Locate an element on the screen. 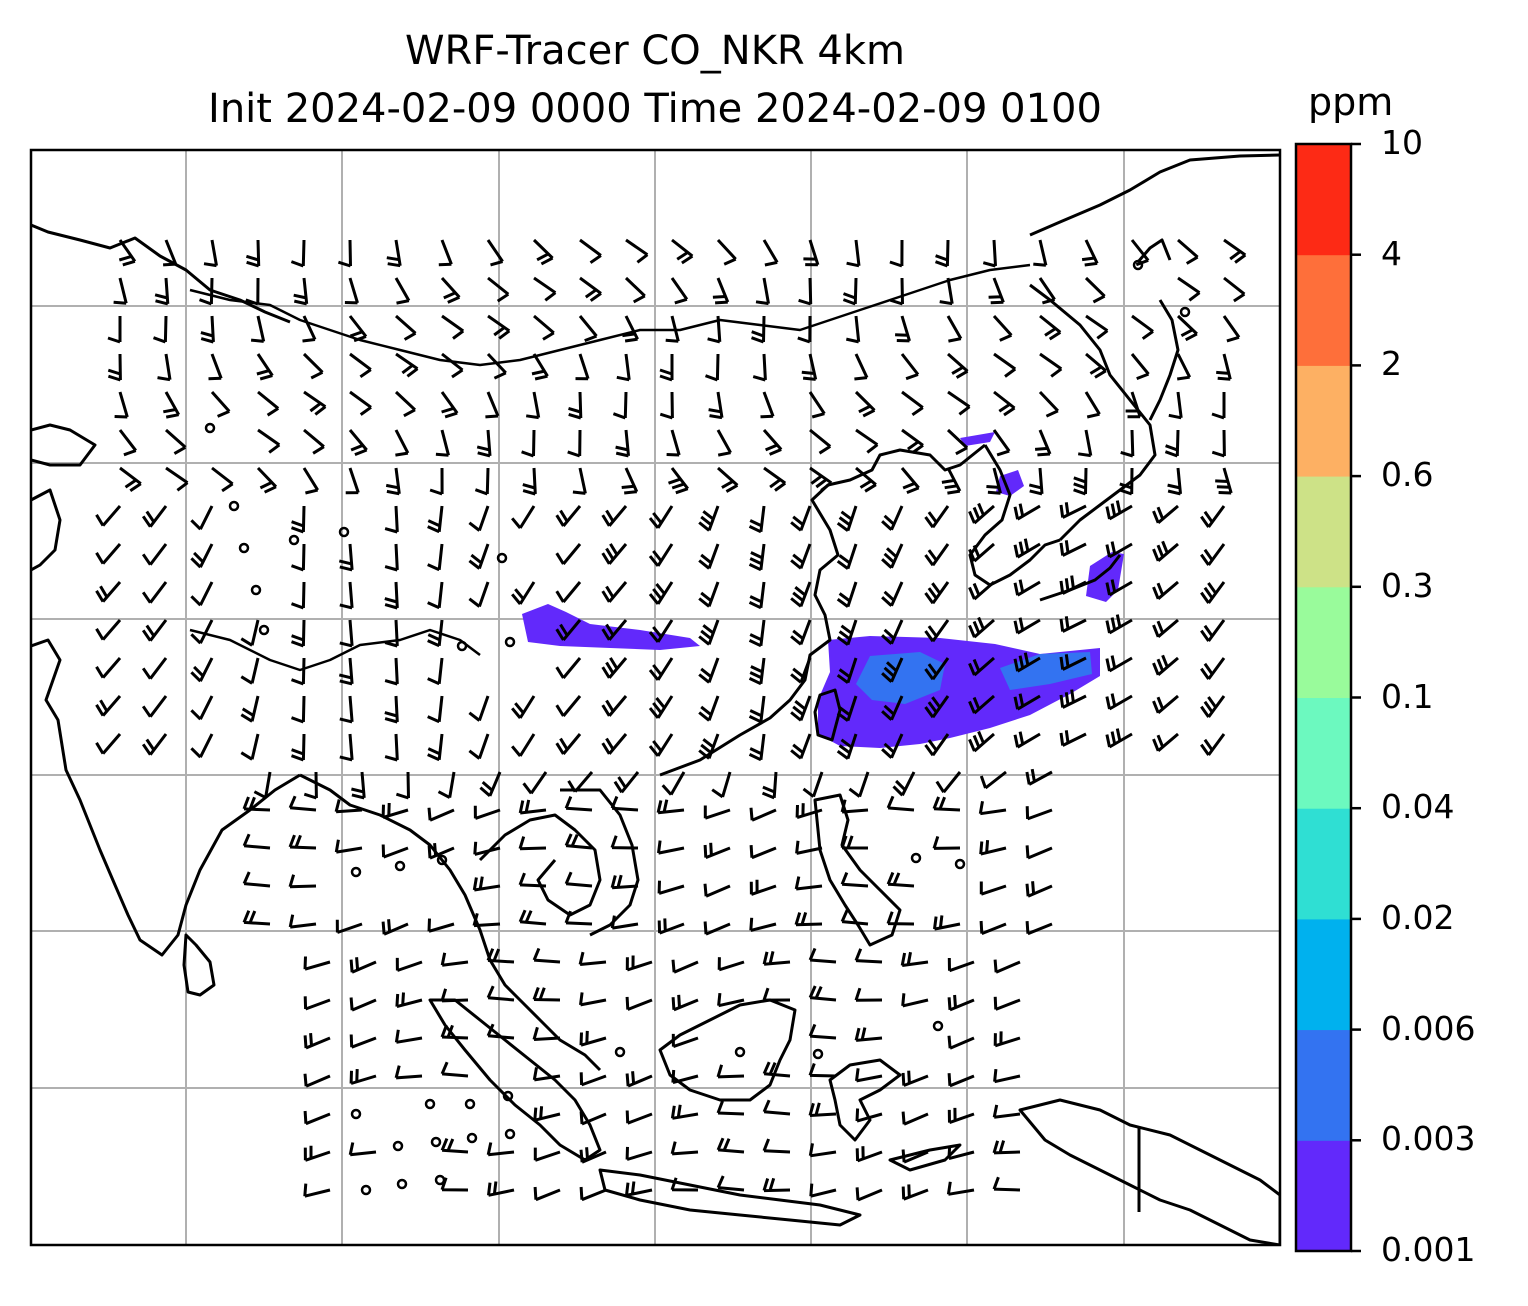 The image size is (1528, 1306). colorbar-tick-label: 0.6 is located at coordinates (1407, 475).